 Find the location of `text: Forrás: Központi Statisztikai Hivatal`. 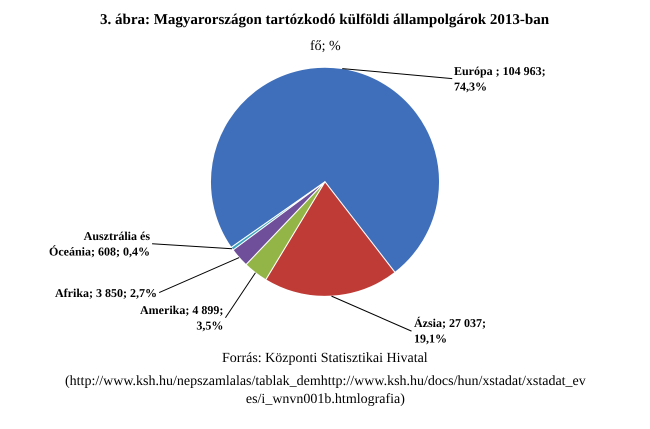

text: Forrás: Központi Statisztikai Hivatal is located at coordinates (325, 358).